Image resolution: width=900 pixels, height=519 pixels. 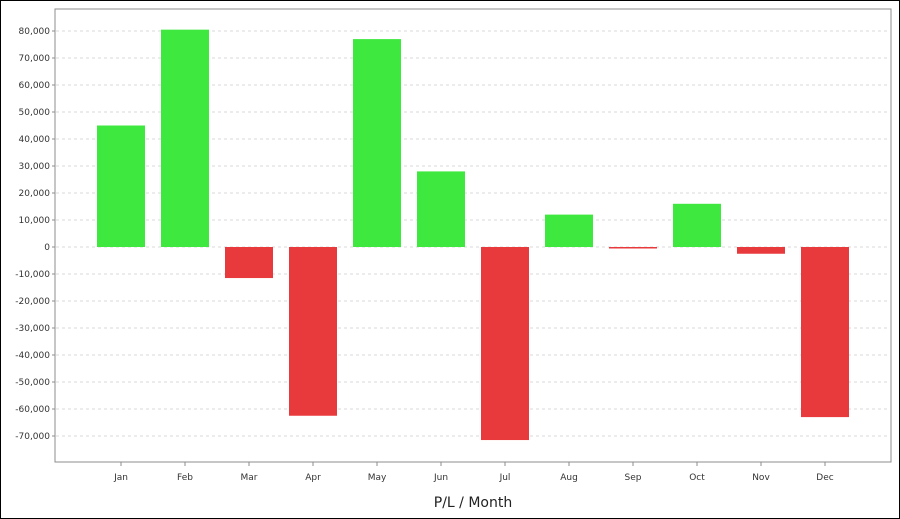 What do you see at coordinates (825, 332) in the screenshot?
I see `bar-dec` at bounding box center [825, 332].